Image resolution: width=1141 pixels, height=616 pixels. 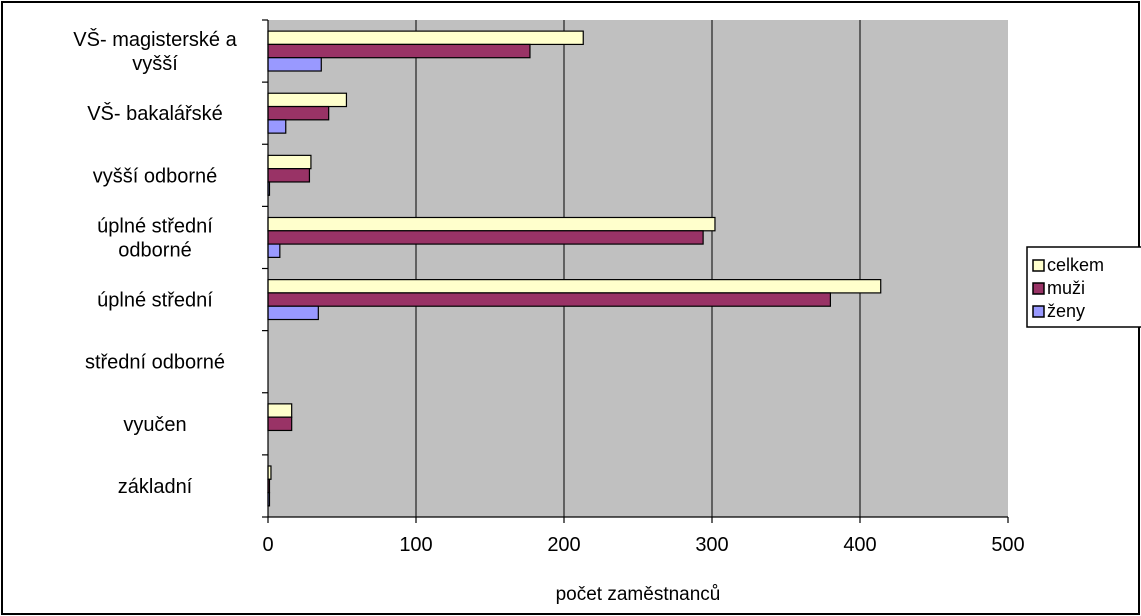 What do you see at coordinates (1038, 311) in the screenshot?
I see `legend-swatch-ženy` at bounding box center [1038, 311].